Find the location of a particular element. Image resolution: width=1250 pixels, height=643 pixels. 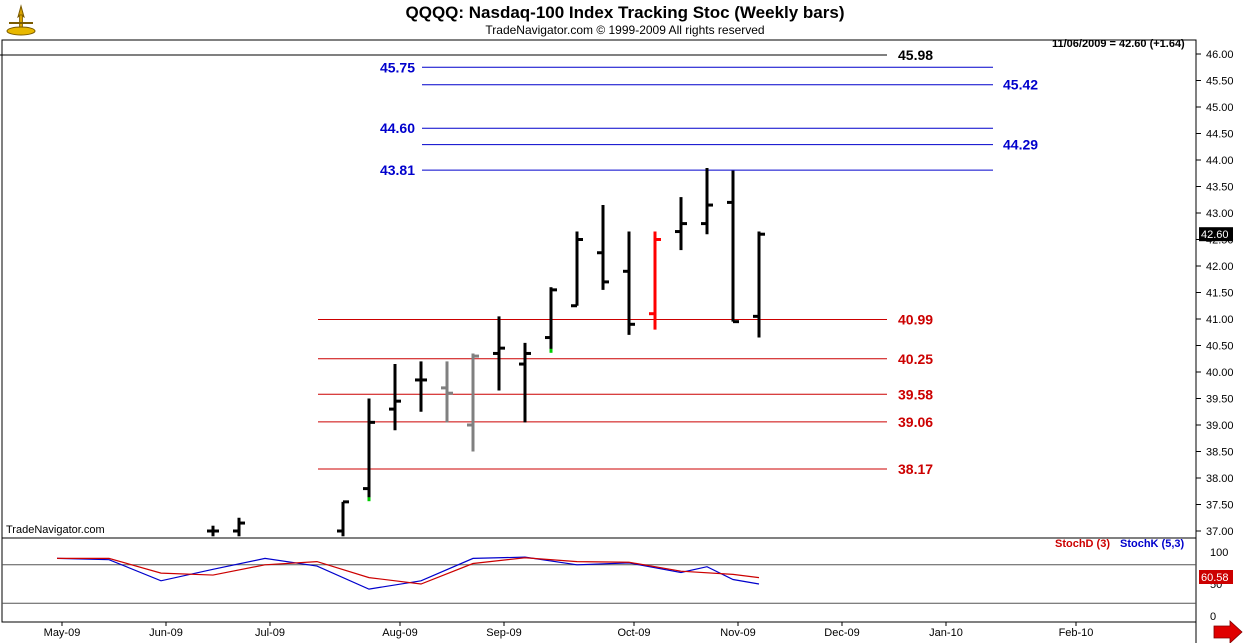

osc-y-tick-label: 0 is located at coordinates (1213, 617).